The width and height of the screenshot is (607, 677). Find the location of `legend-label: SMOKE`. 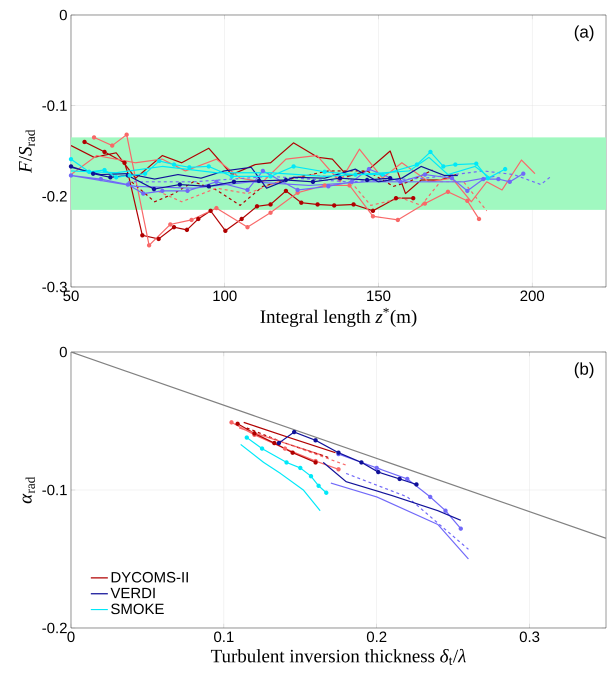

legend-label: SMOKE is located at coordinates (137, 609).